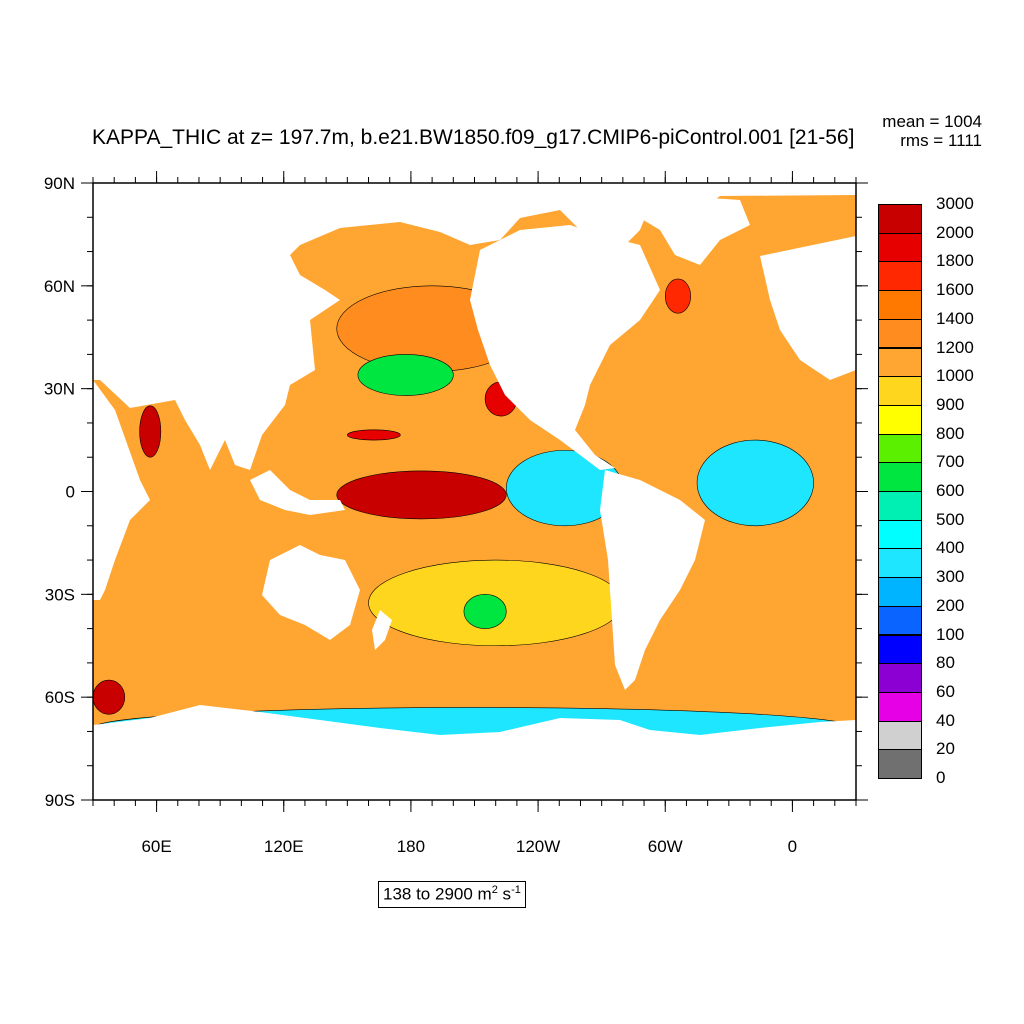 The width and height of the screenshot is (1024, 1024). Describe the element at coordinates (950, 519) in the screenshot. I see `legend-label: 500` at that location.